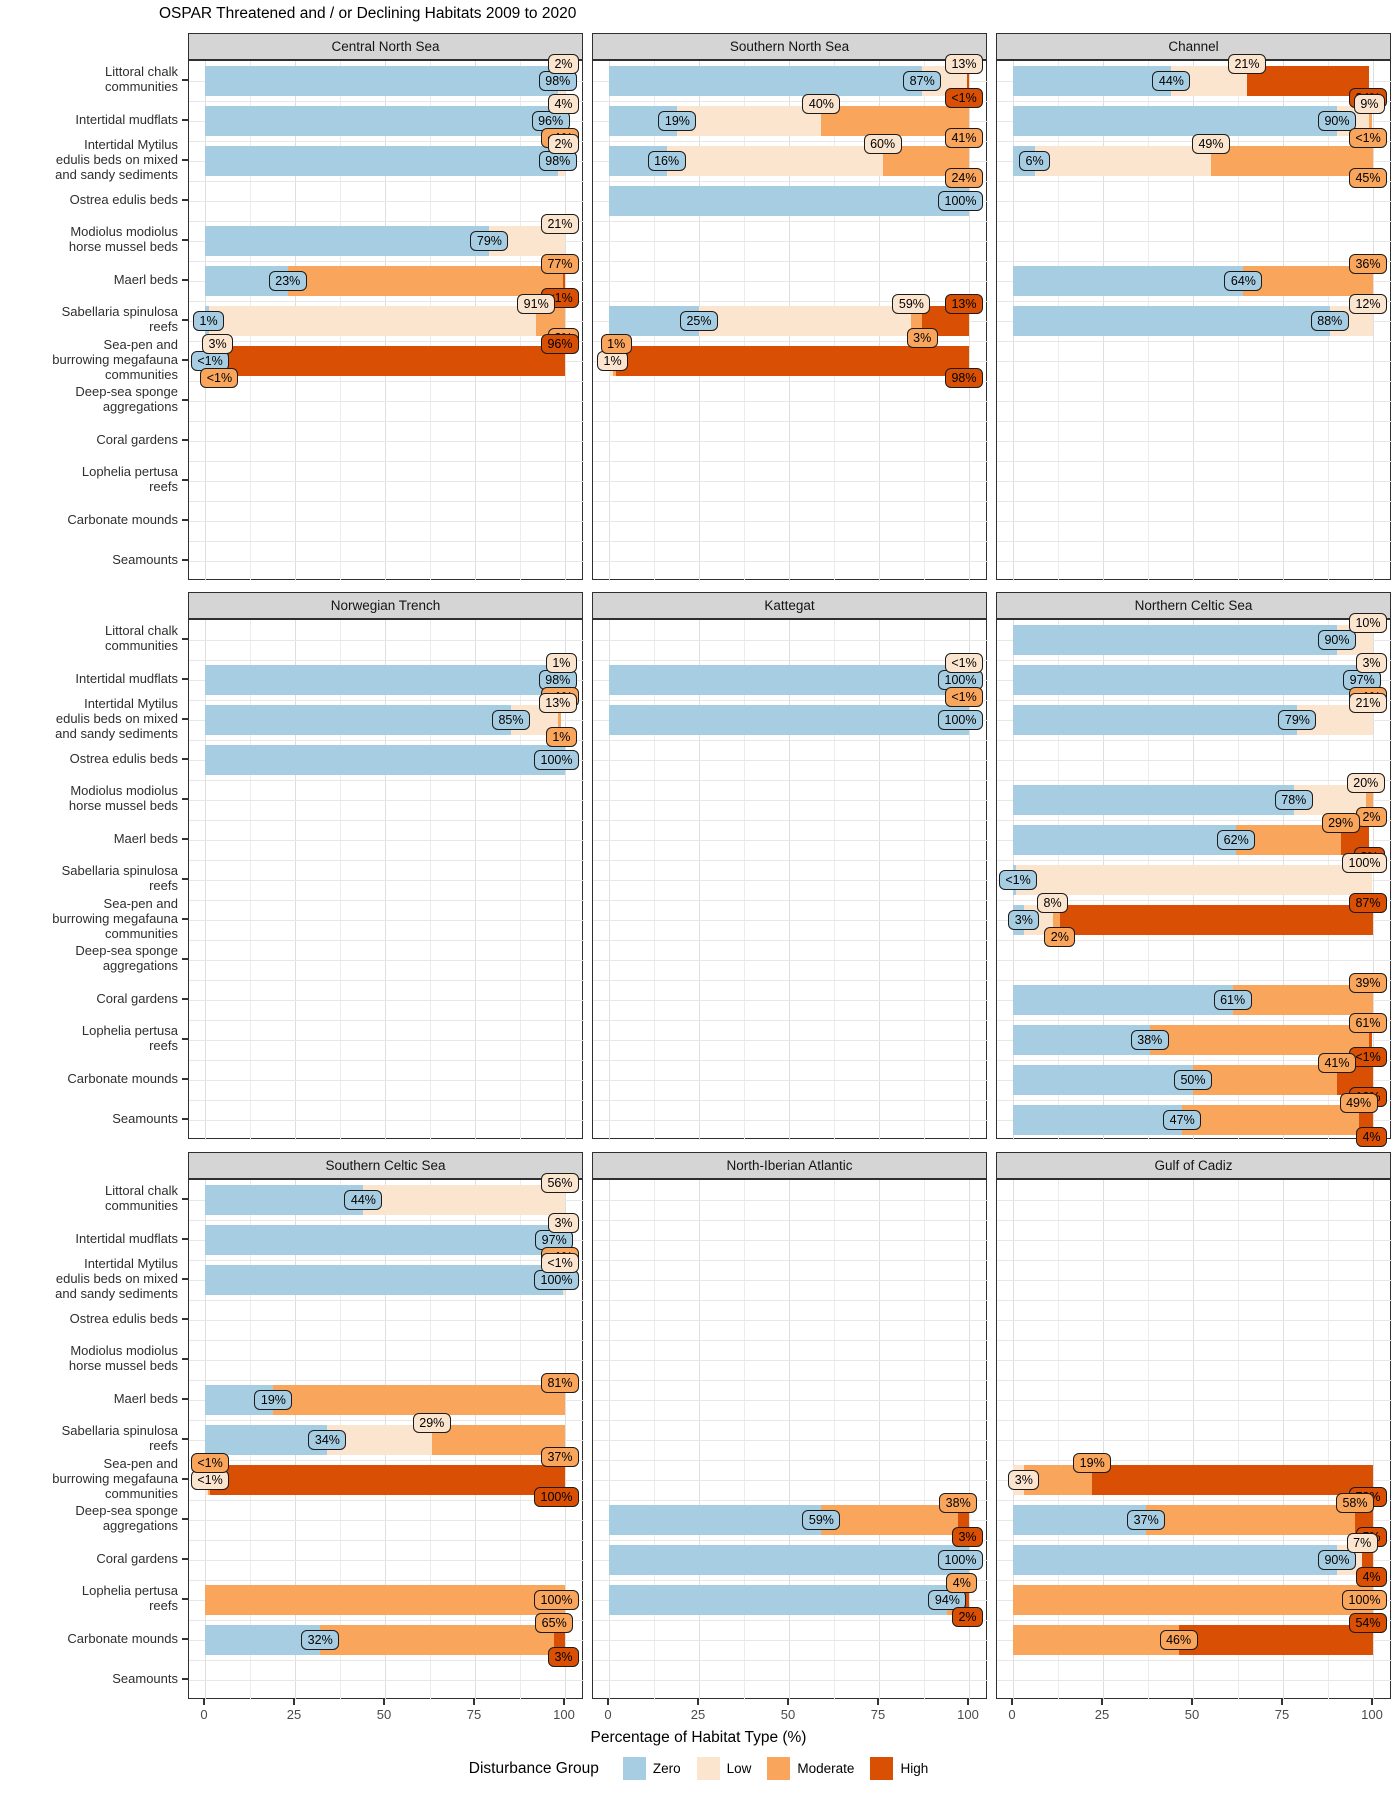 This screenshot has height=1811, width=1397. Describe the element at coordinates (1182, 1120) in the screenshot. I see `value-label: 47%` at that location.